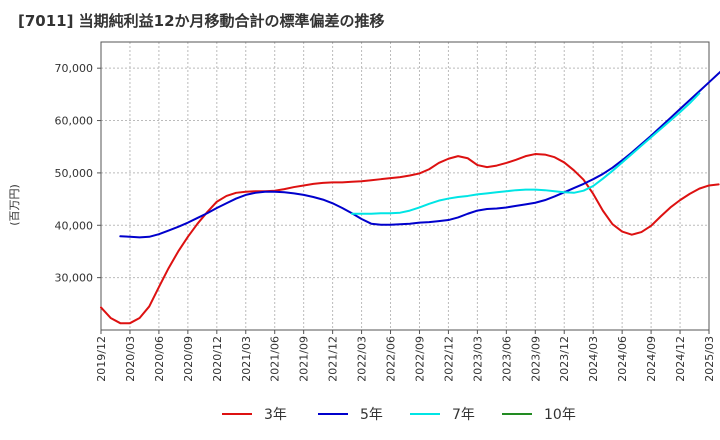  I want to click on x-tick-label: 2022/12, so click(448, 359).